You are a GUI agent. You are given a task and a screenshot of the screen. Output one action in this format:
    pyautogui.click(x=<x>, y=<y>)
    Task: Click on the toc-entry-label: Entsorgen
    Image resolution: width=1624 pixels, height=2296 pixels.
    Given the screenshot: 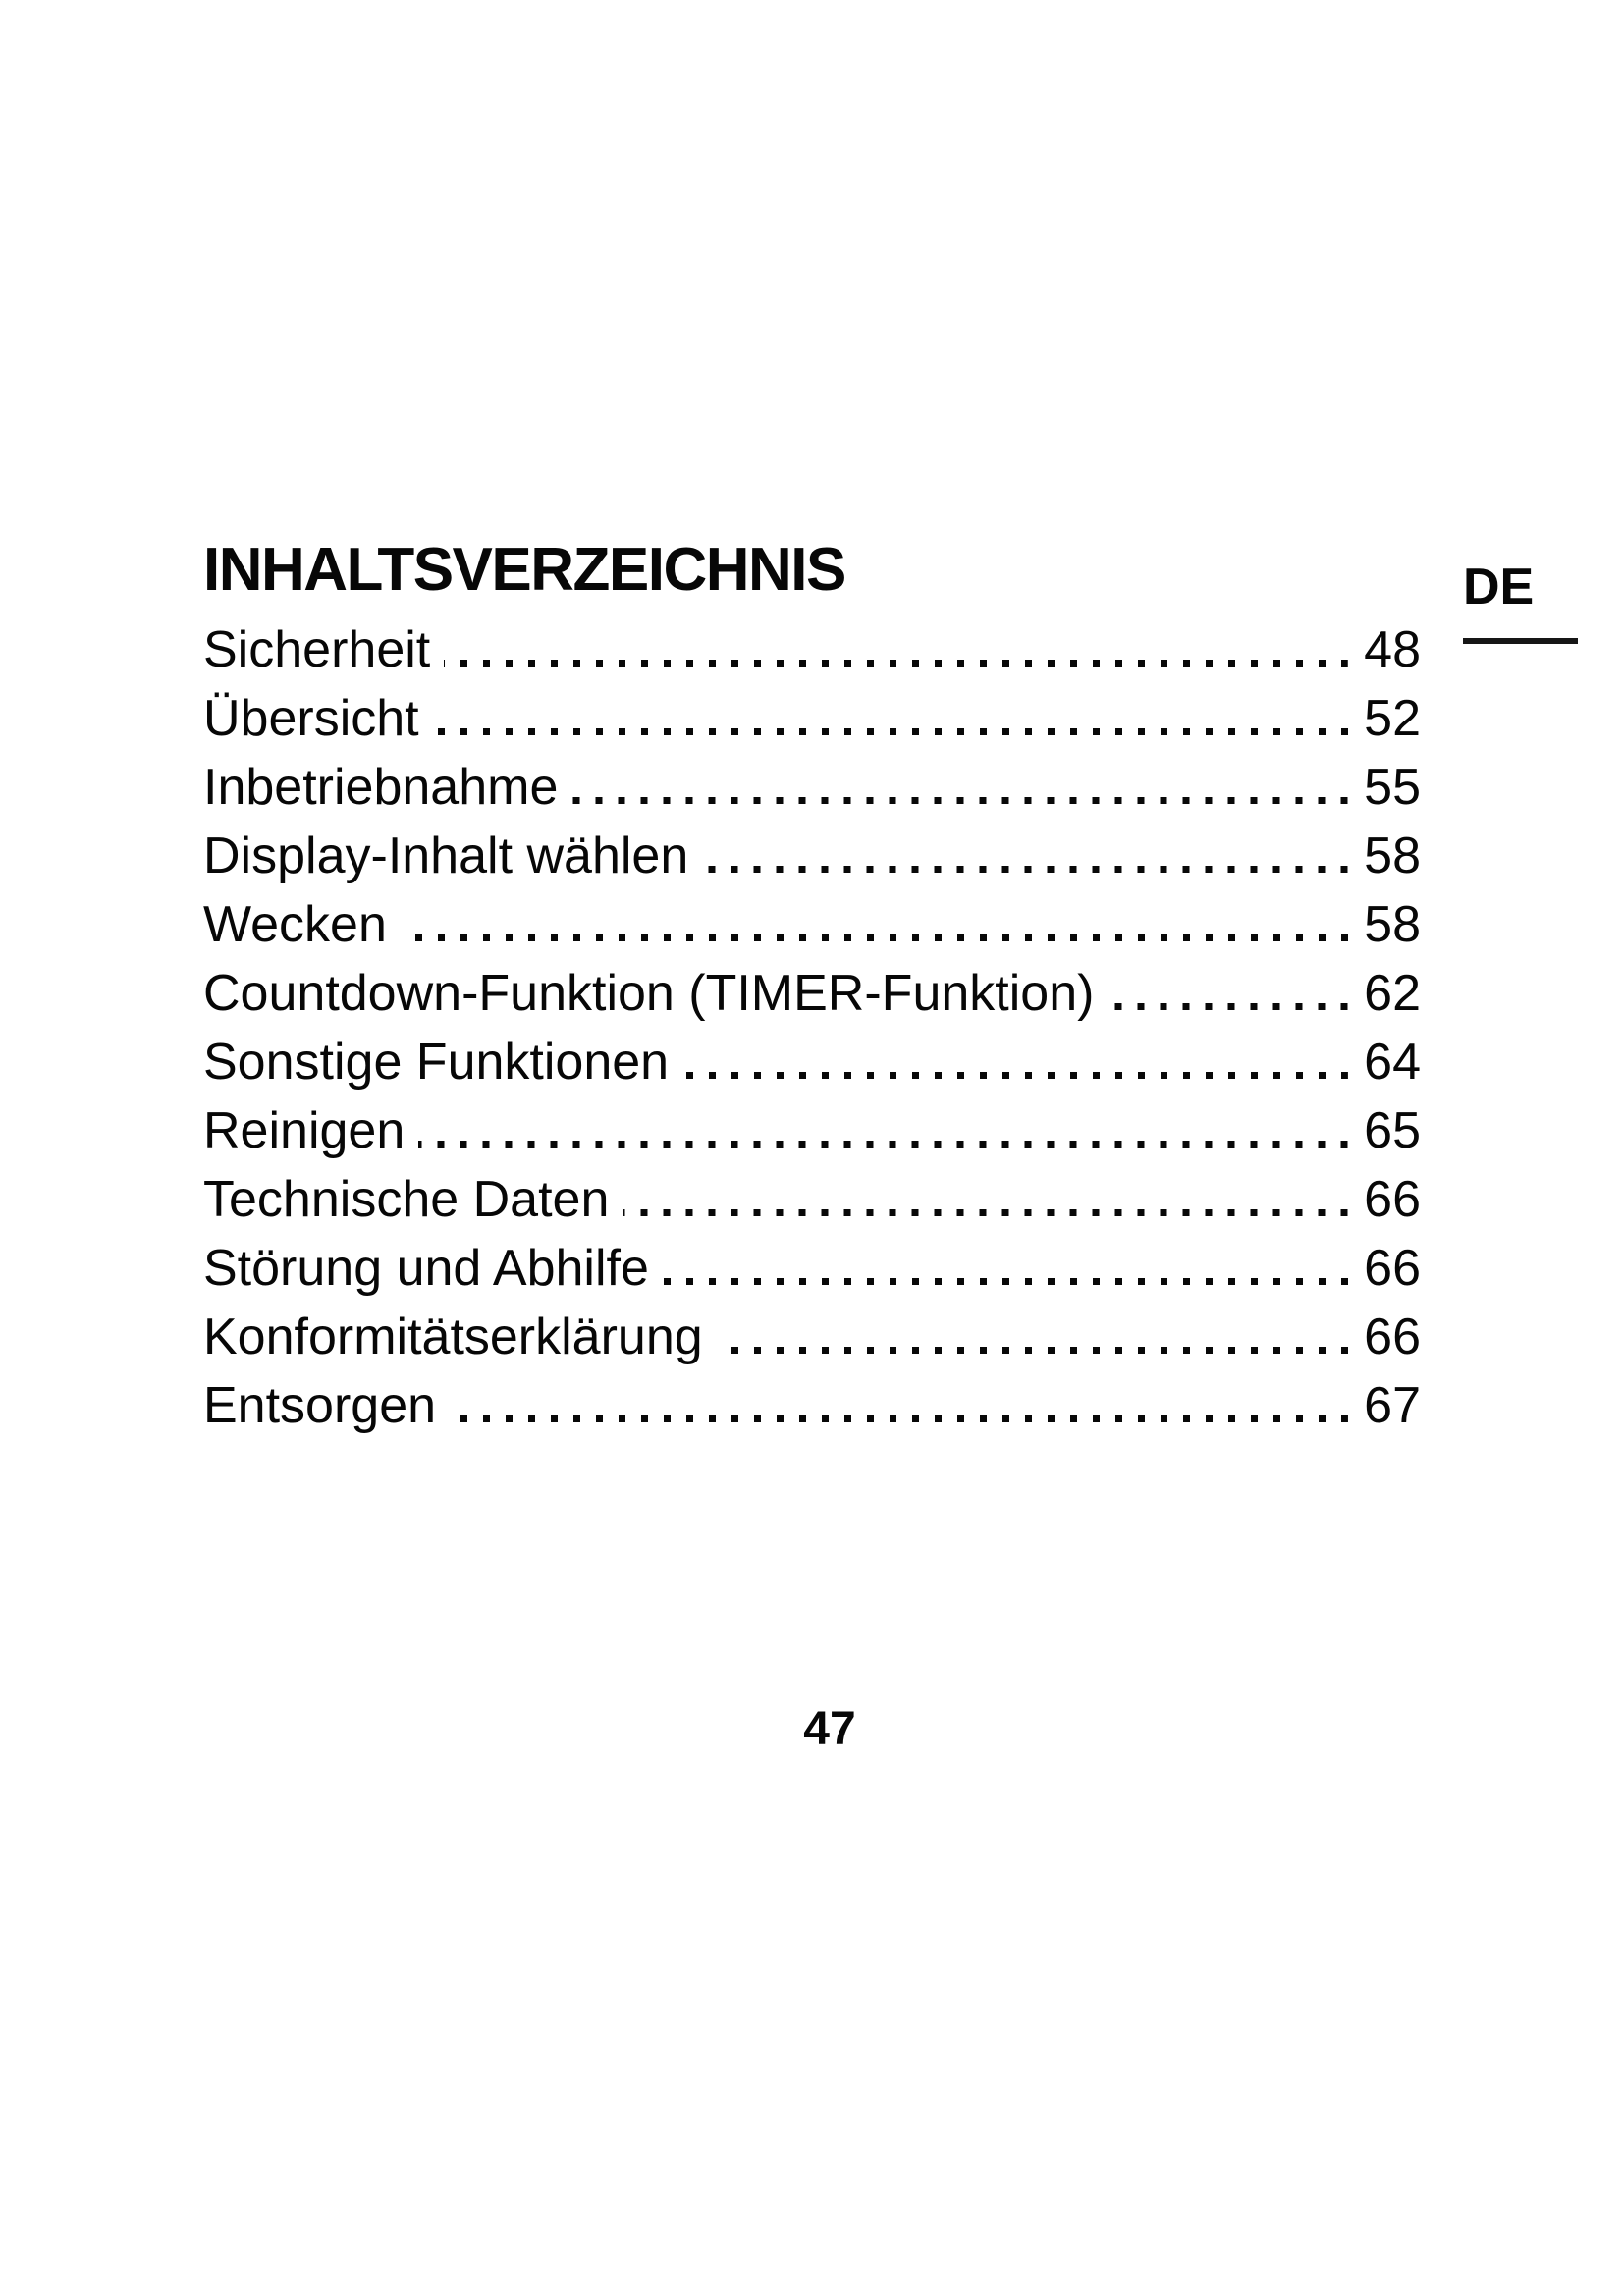 What is the action you would take?
    pyautogui.click(x=320, y=1405)
    